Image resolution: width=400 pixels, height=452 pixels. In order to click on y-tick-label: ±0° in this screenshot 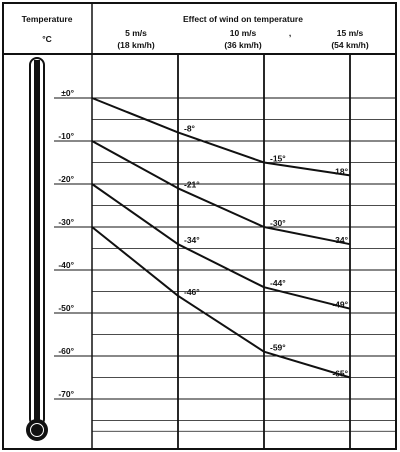, I will do `click(67, 93)`.